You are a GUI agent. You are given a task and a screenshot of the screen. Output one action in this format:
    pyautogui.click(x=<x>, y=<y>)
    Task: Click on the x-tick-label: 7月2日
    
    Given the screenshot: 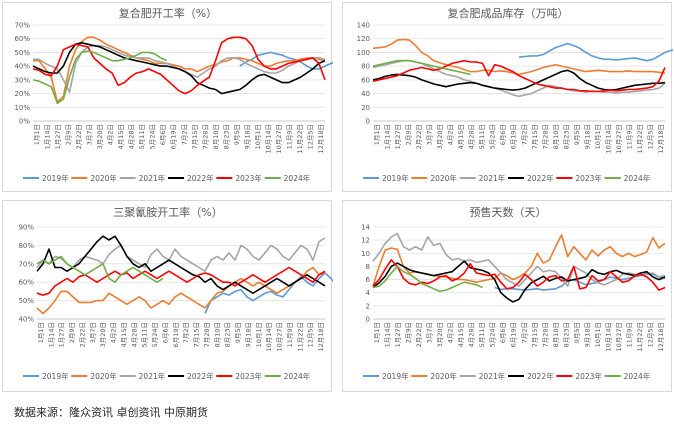 What is the action you would take?
    pyautogui.click(x=186, y=332)
    